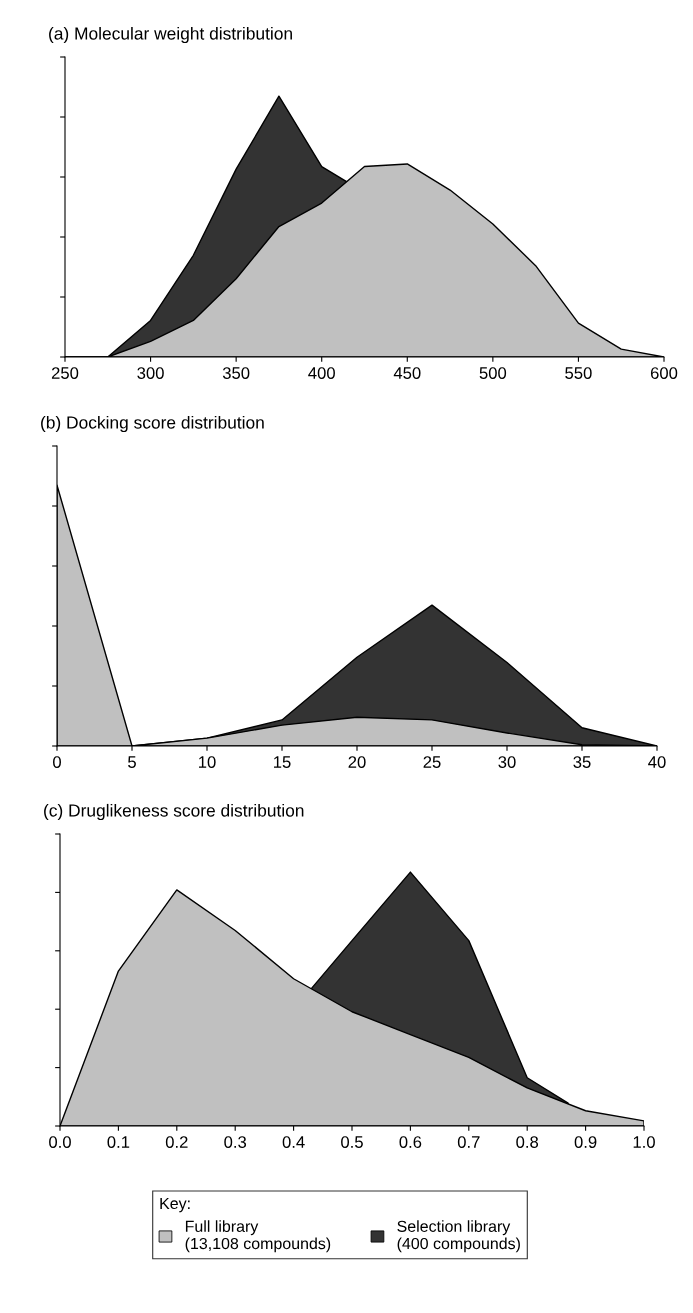 This screenshot has width=693, height=1313. What do you see at coordinates (407, 373) in the screenshot?
I see `x-tick-label: 450` at bounding box center [407, 373].